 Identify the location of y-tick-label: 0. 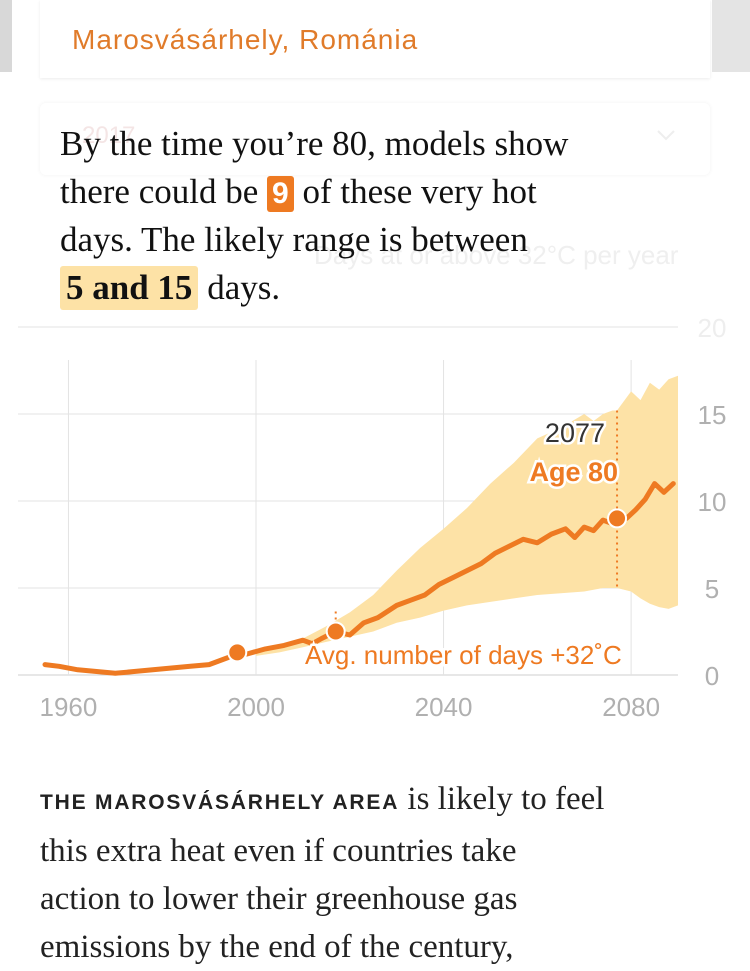
(712, 676).